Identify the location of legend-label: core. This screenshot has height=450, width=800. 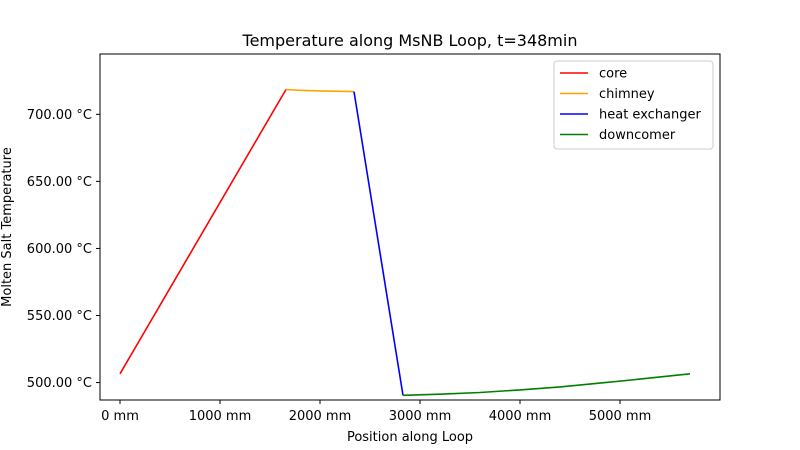
(613, 74).